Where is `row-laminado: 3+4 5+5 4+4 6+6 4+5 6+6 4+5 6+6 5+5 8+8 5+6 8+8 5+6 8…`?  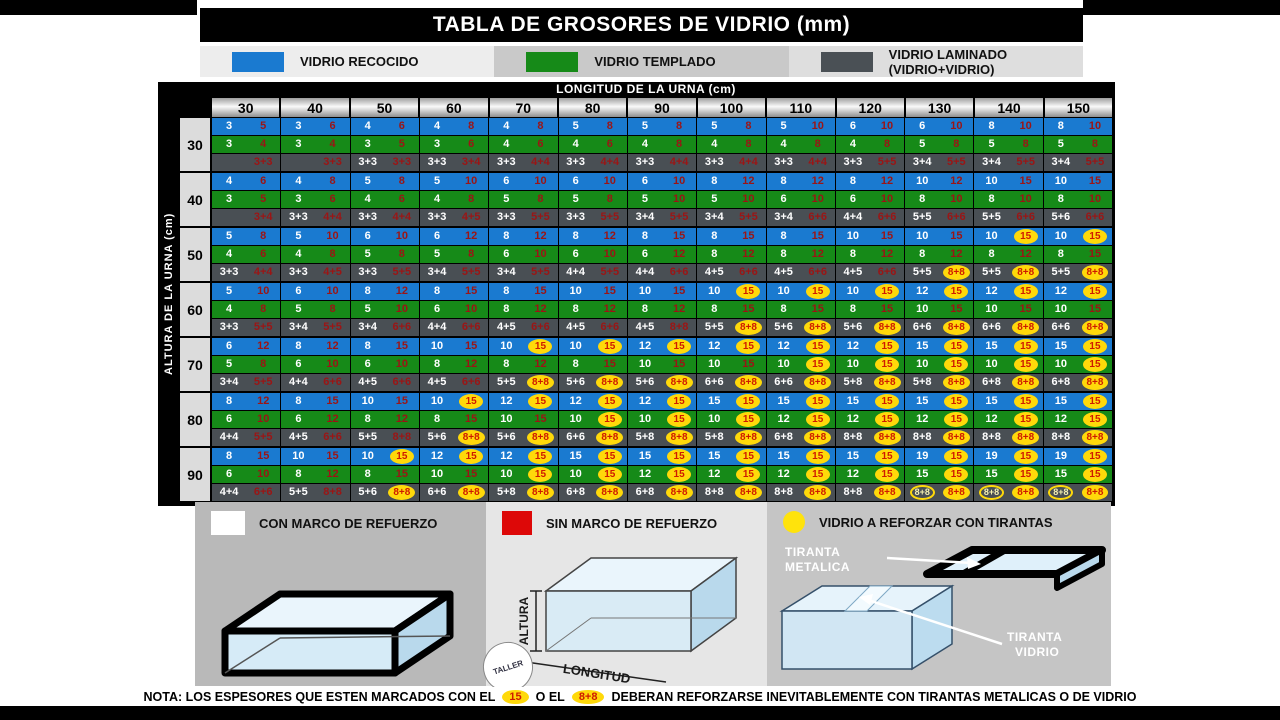 row-laminado: 3+4 5+5 4+4 6+6 4+5 6+6 4+5 6+6 5+5 8+8 5+6 8+8 5+6 8… is located at coordinates (662, 382).